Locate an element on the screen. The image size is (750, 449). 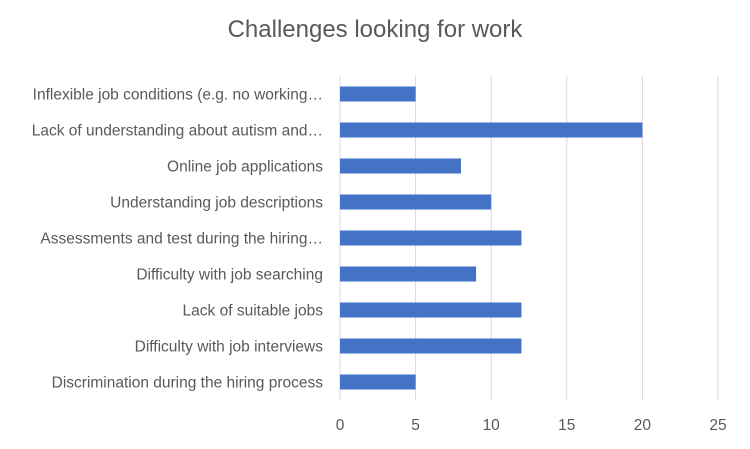
x-tick-label-3: 15 is located at coordinates (566, 425).